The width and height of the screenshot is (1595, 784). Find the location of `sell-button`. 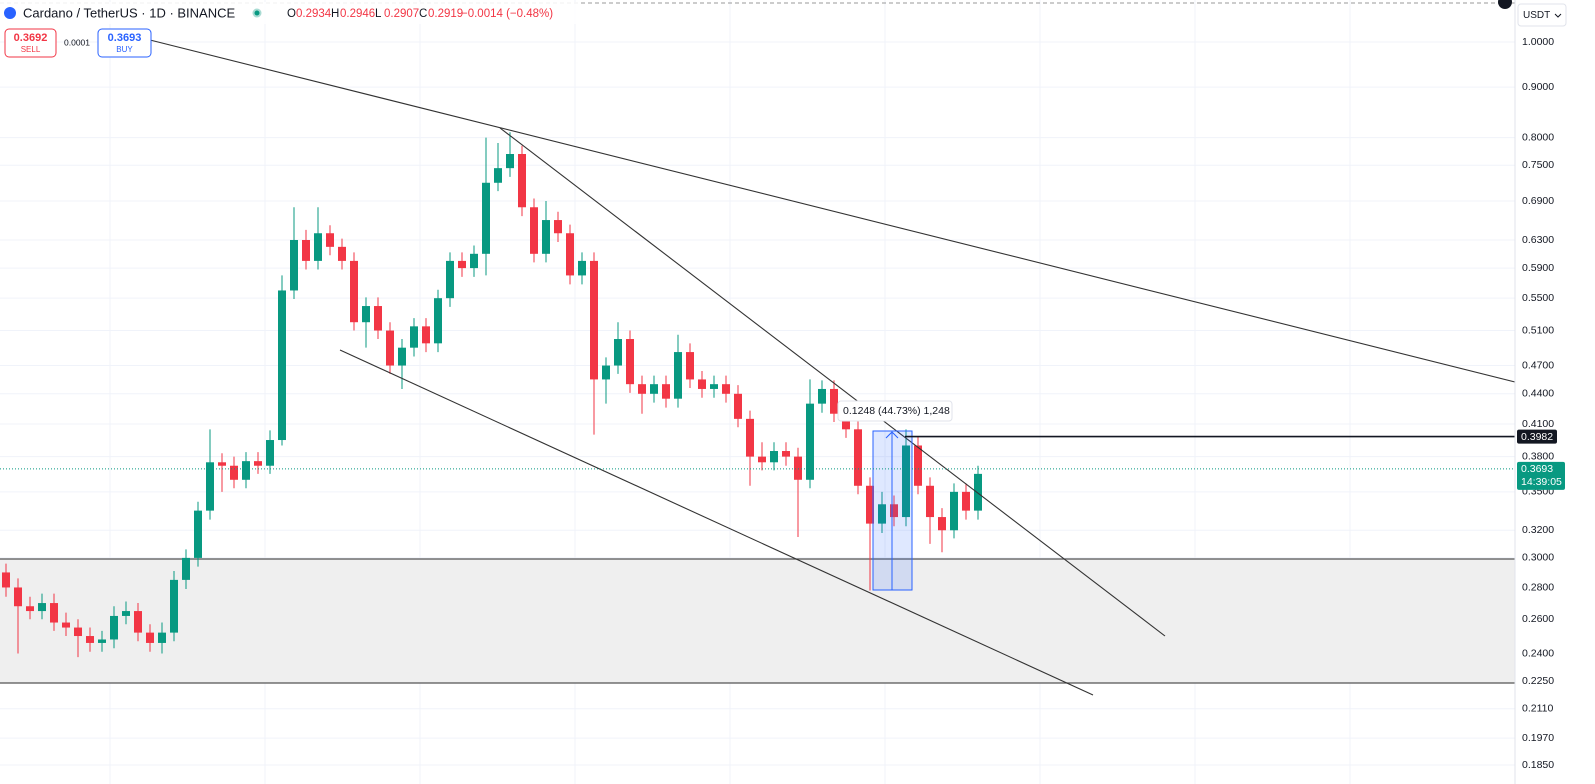

sell-button is located at coordinates (30, 43).